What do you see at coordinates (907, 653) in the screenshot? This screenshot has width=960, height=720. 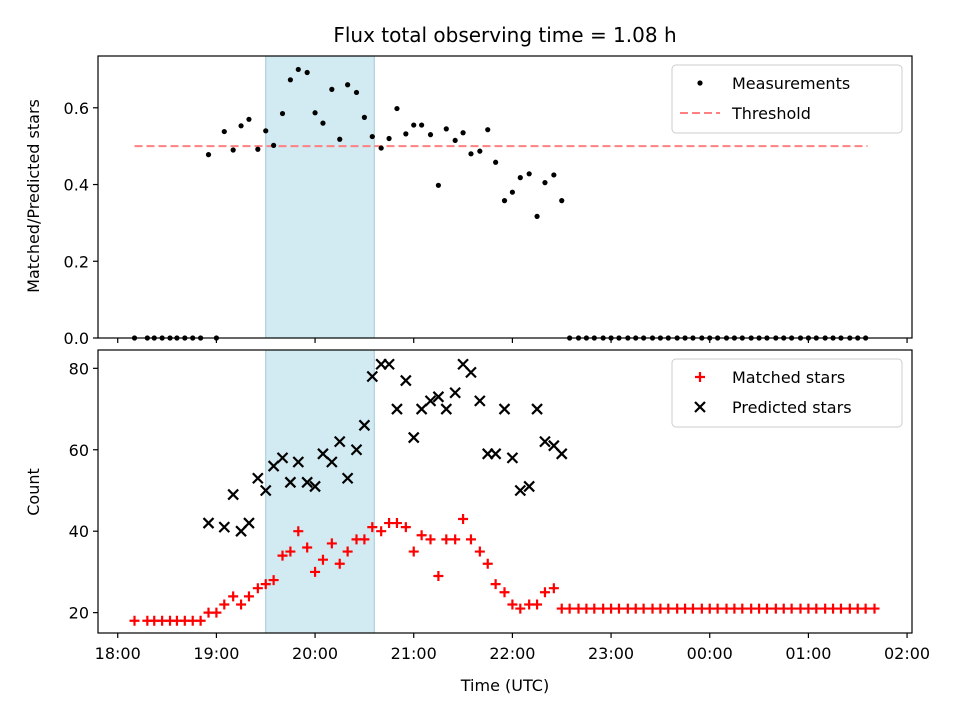 I see `x-tick-label: 02:00` at bounding box center [907, 653].